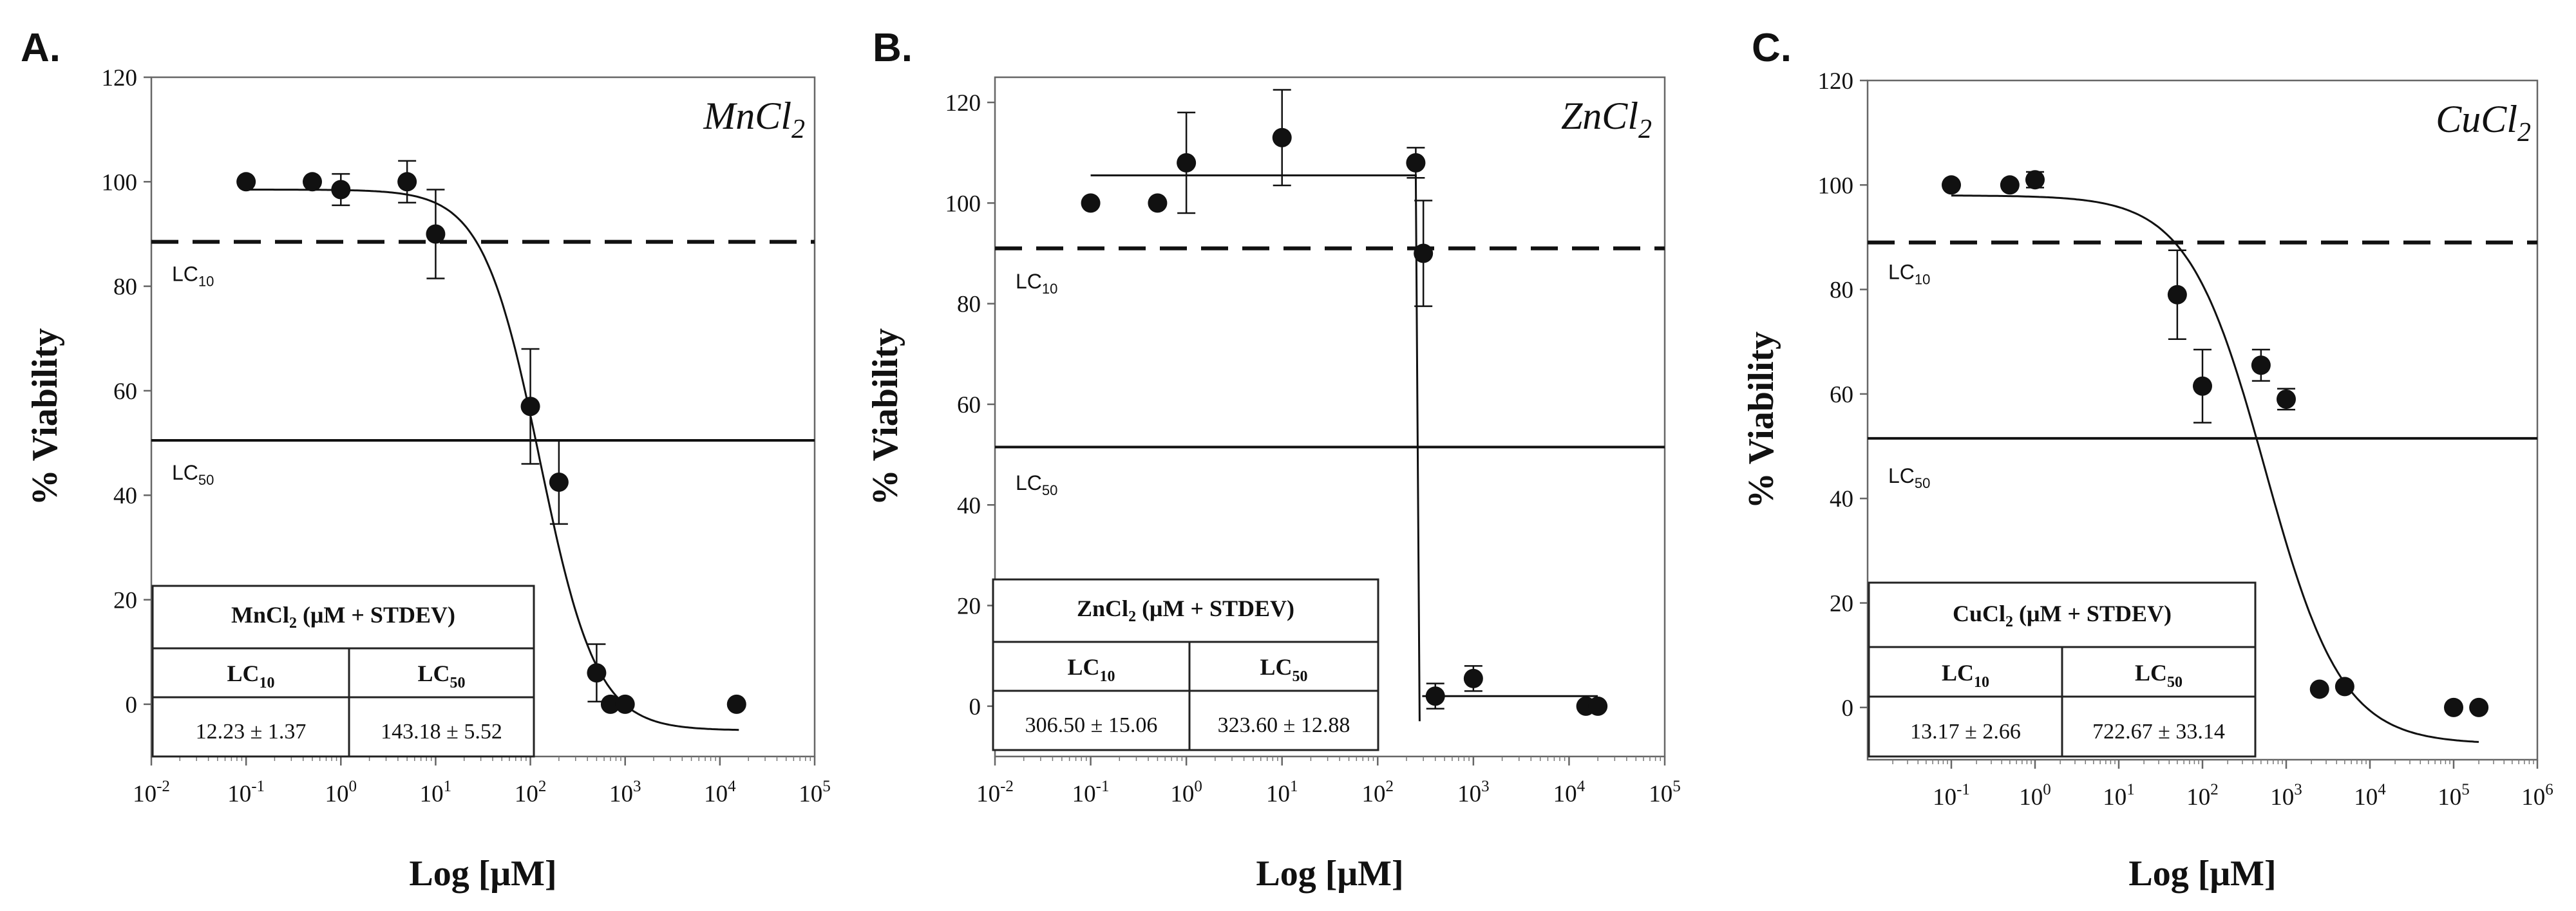  Describe the element at coordinates (1378, 792) in the screenshot. I see `x-tick-label: 10²` at that location.